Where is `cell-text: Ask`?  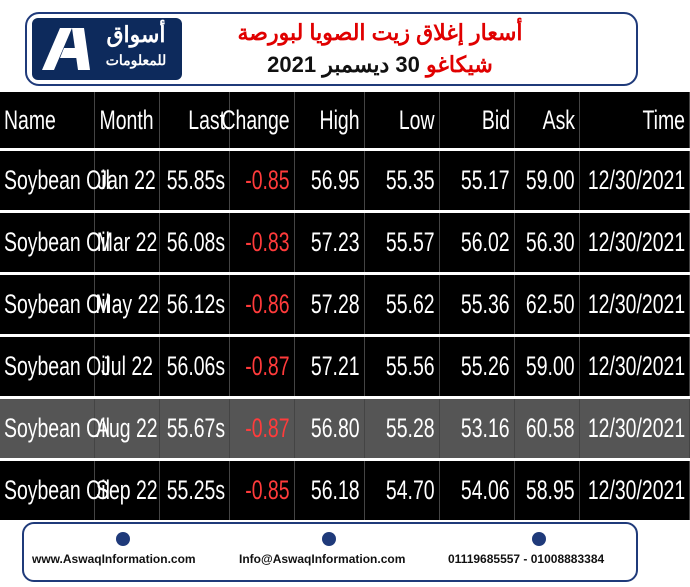
cell-text: Ask is located at coordinates (558, 119).